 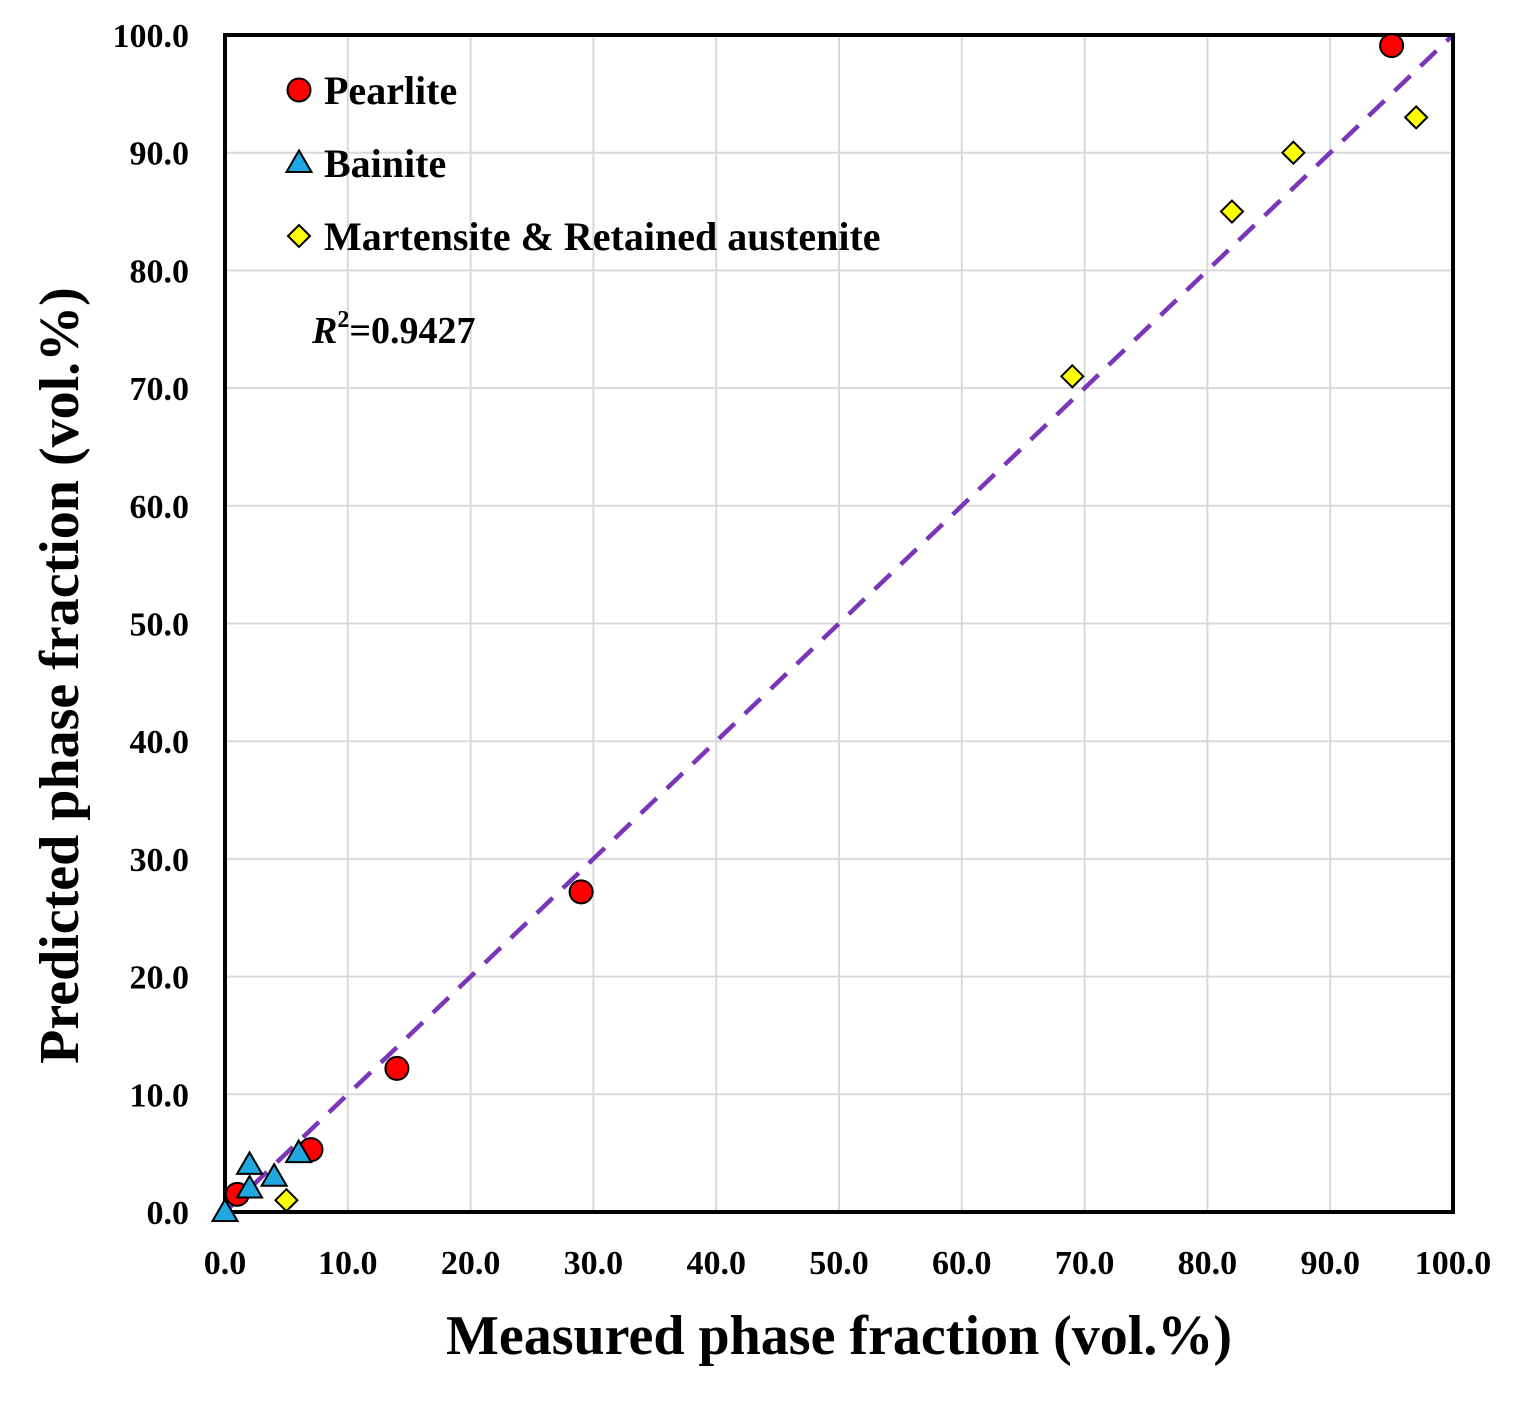 I want to click on legend-triangle-marker, so click(x=299, y=160).